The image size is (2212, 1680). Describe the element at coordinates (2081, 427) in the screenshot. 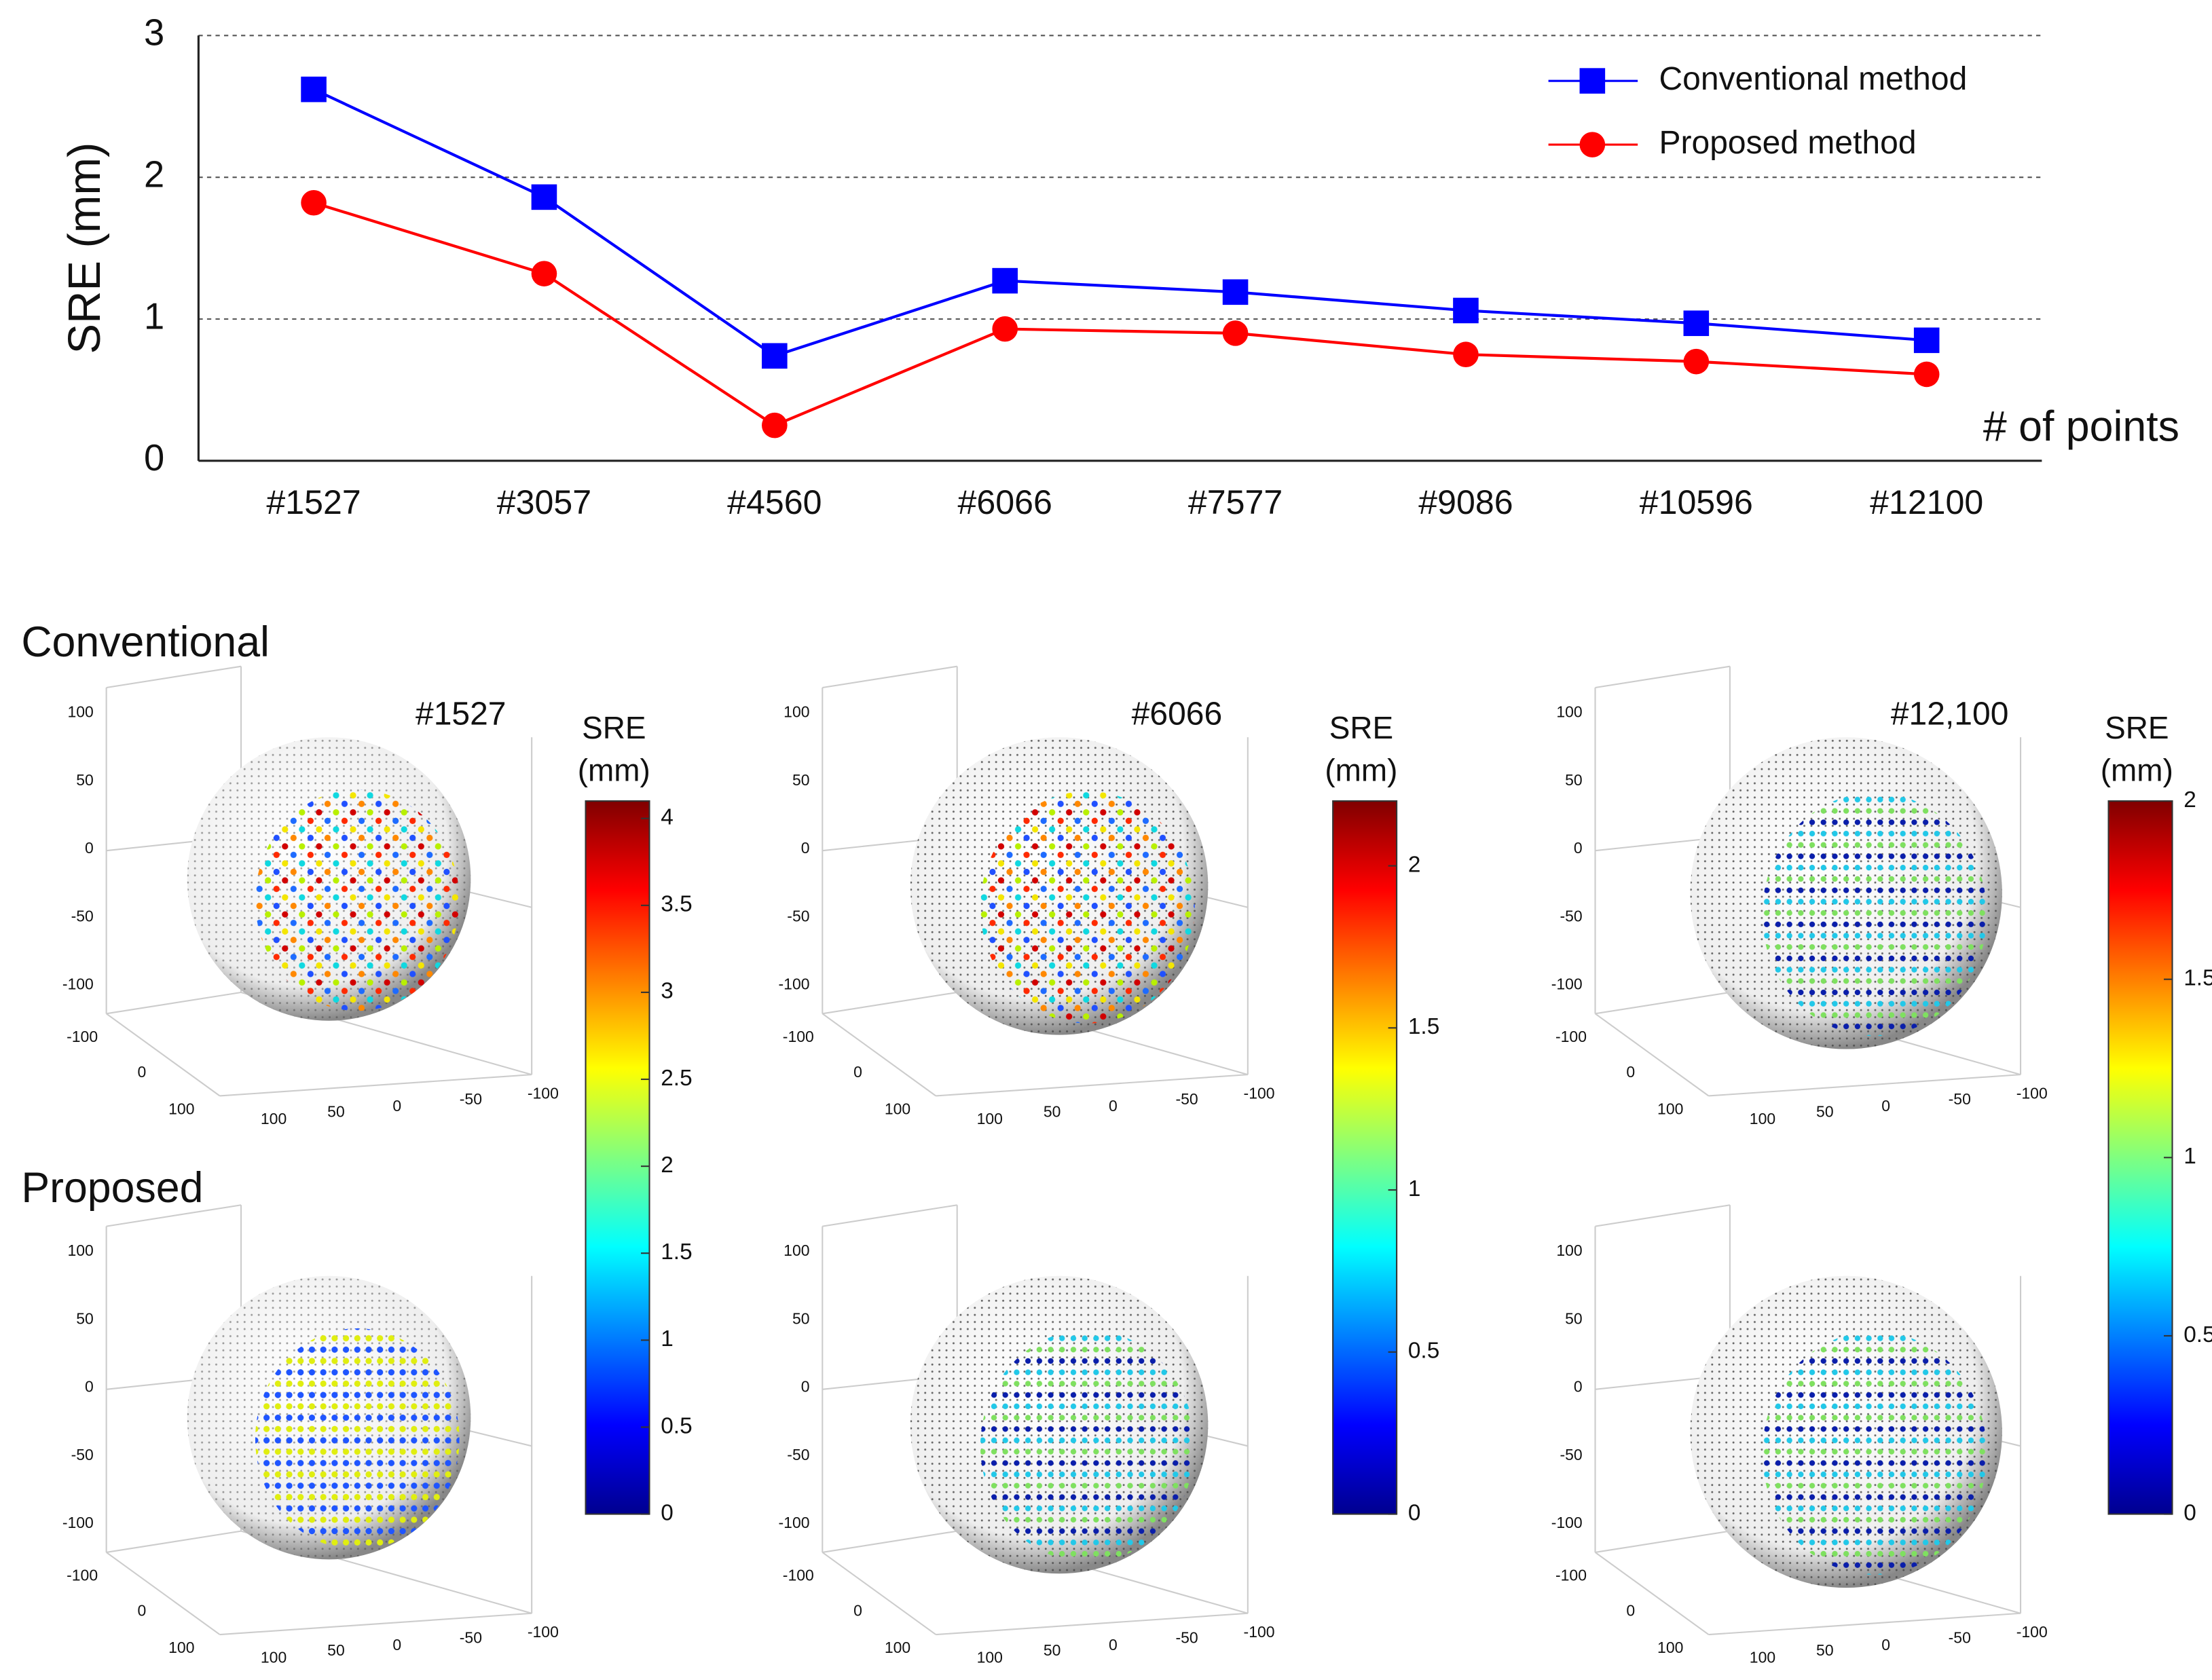

I see `x-axis-label: # of points` at that location.